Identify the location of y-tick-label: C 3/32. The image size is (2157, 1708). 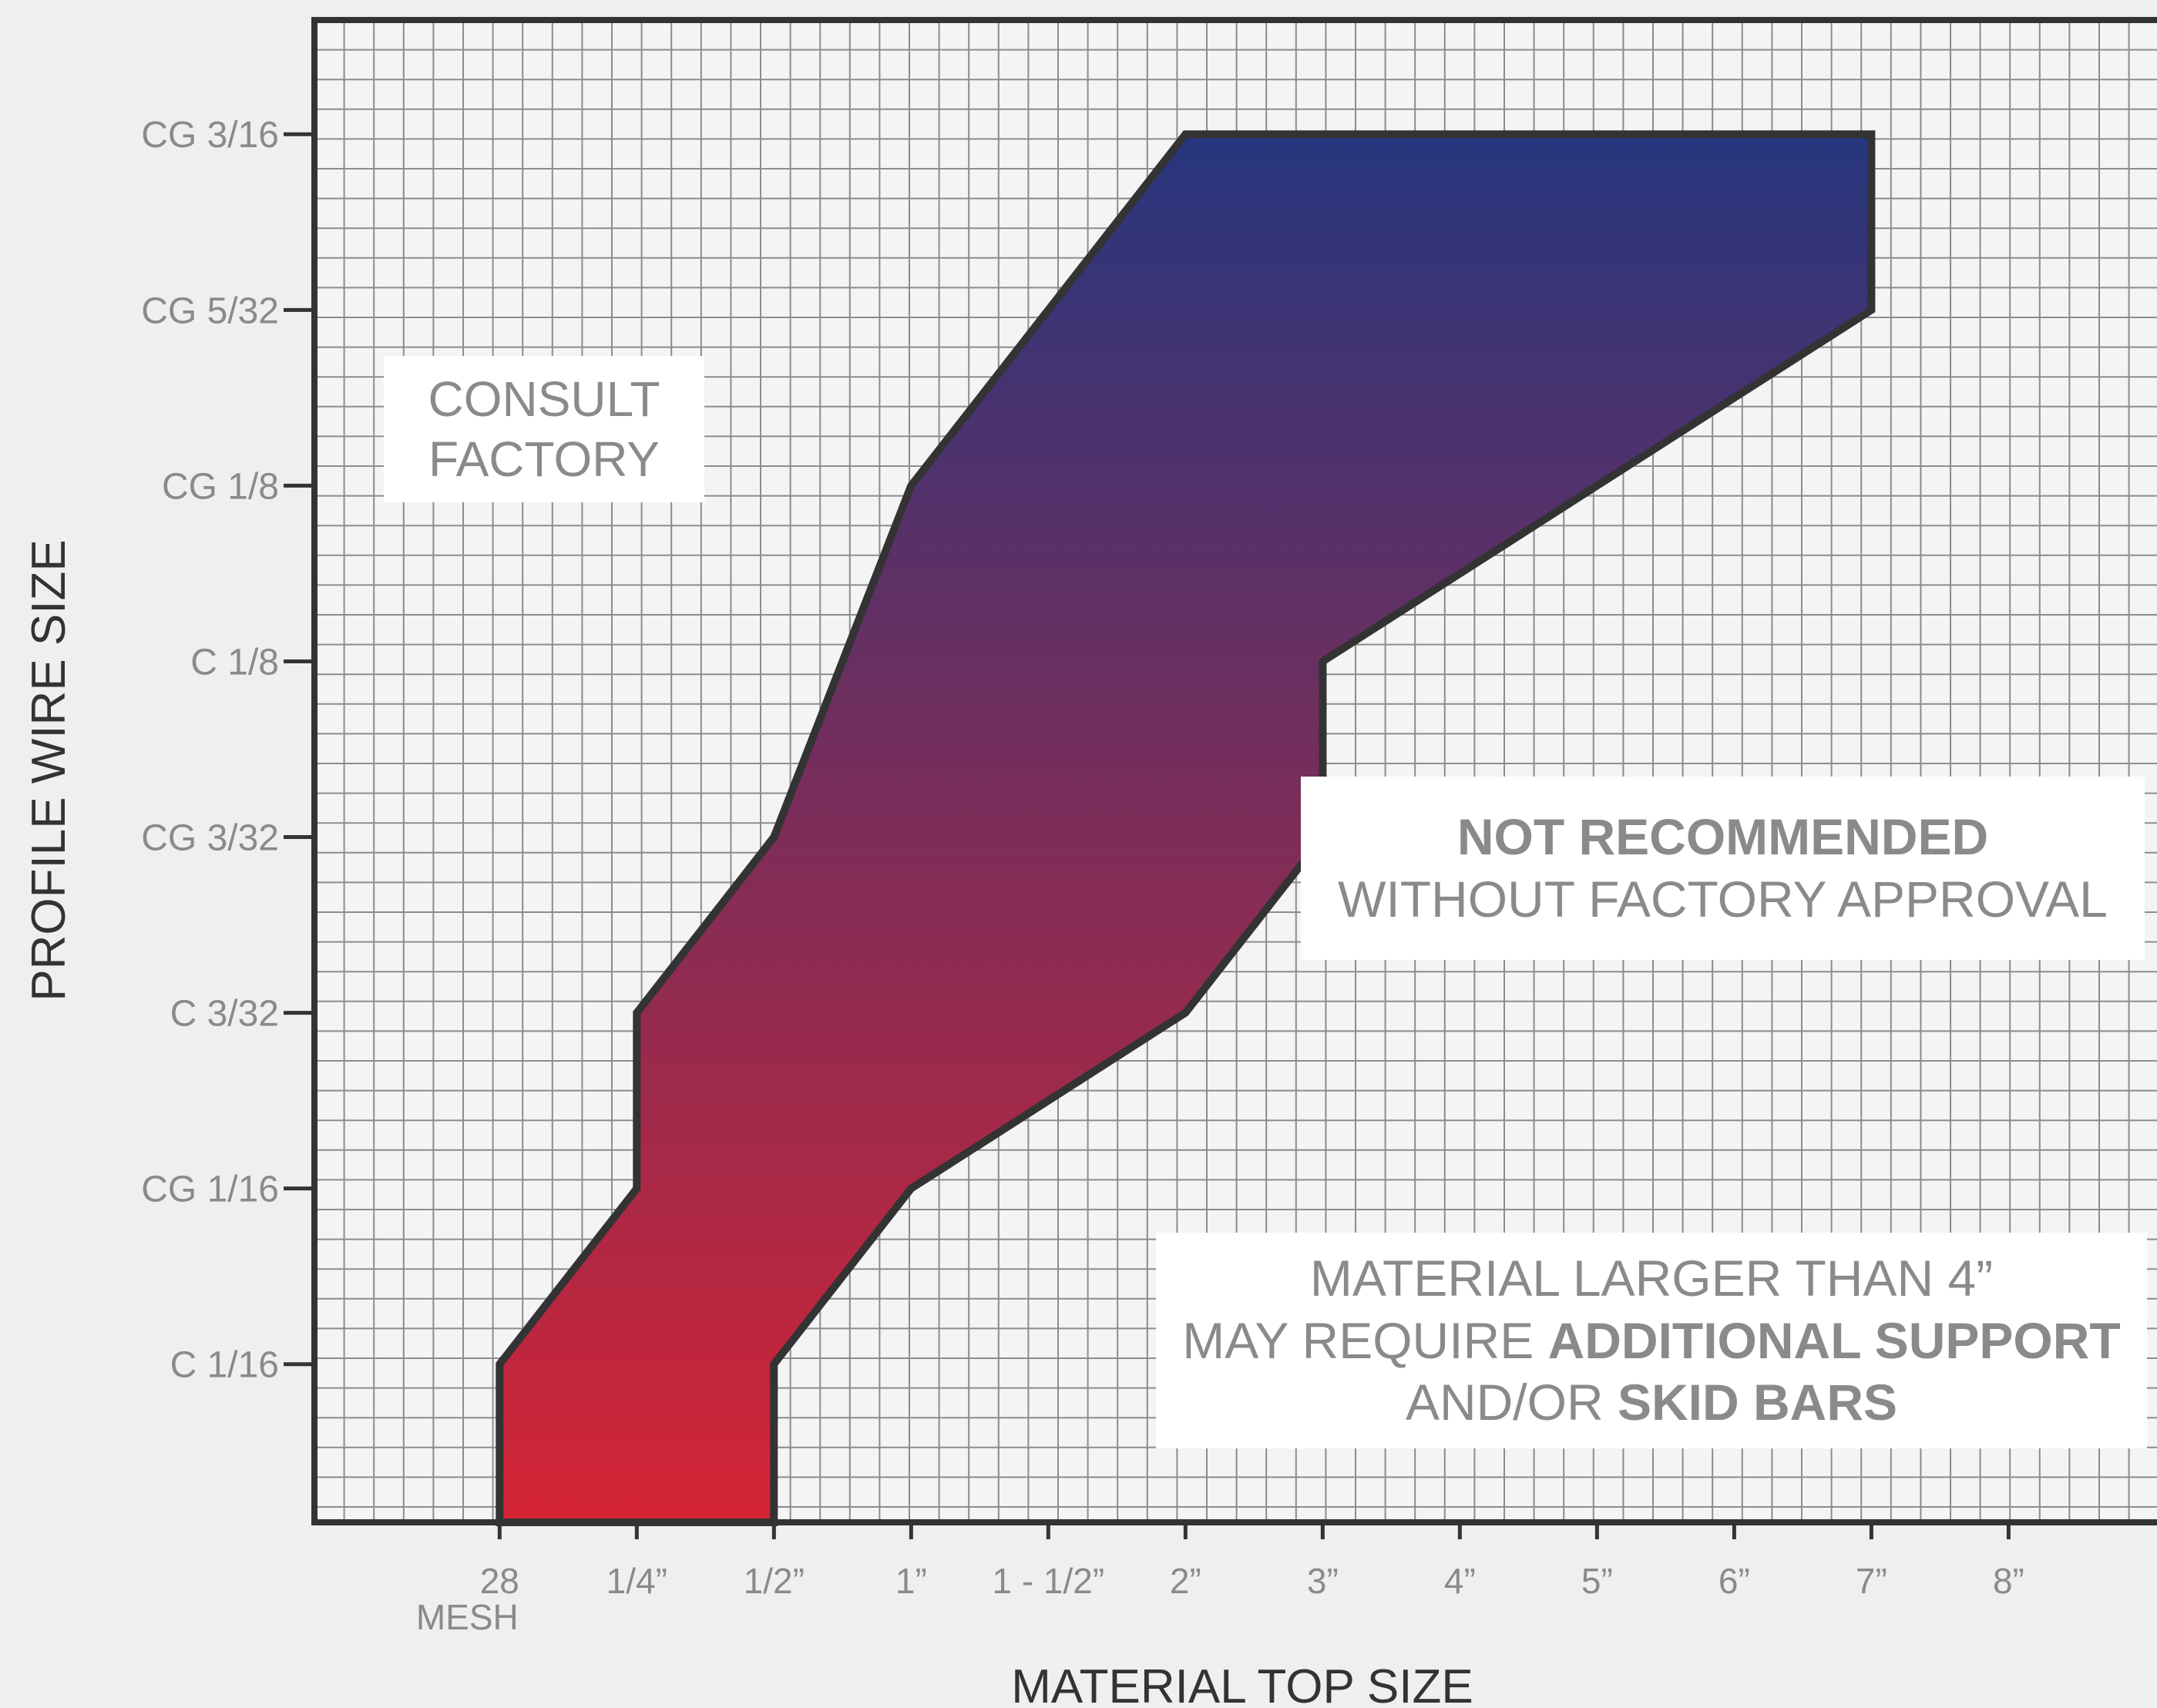
(224, 1014).